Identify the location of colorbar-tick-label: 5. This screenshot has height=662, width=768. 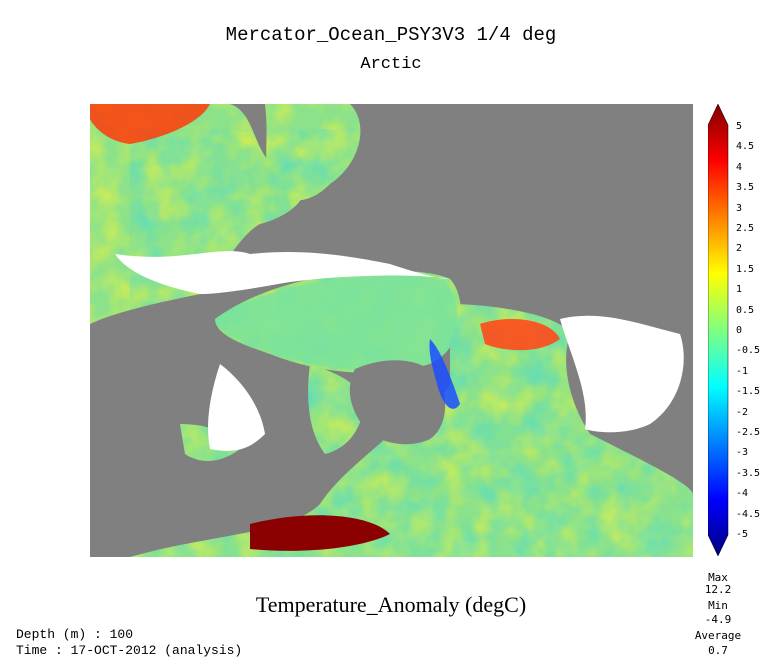
(739, 126).